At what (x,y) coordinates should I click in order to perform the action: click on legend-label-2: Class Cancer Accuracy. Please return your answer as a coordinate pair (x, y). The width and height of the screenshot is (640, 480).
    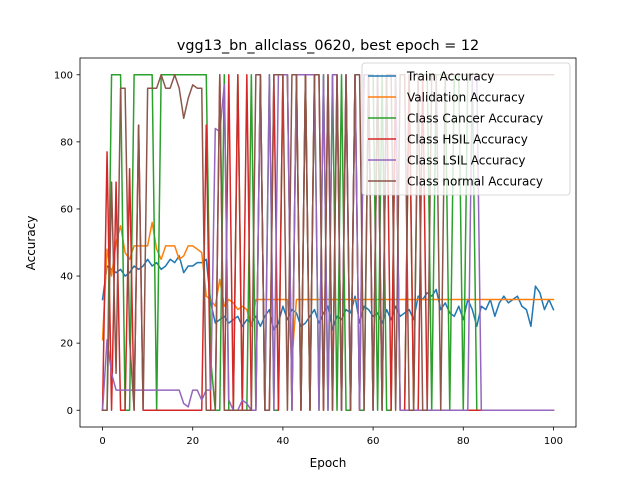
    Looking at the image, I should click on (475, 119).